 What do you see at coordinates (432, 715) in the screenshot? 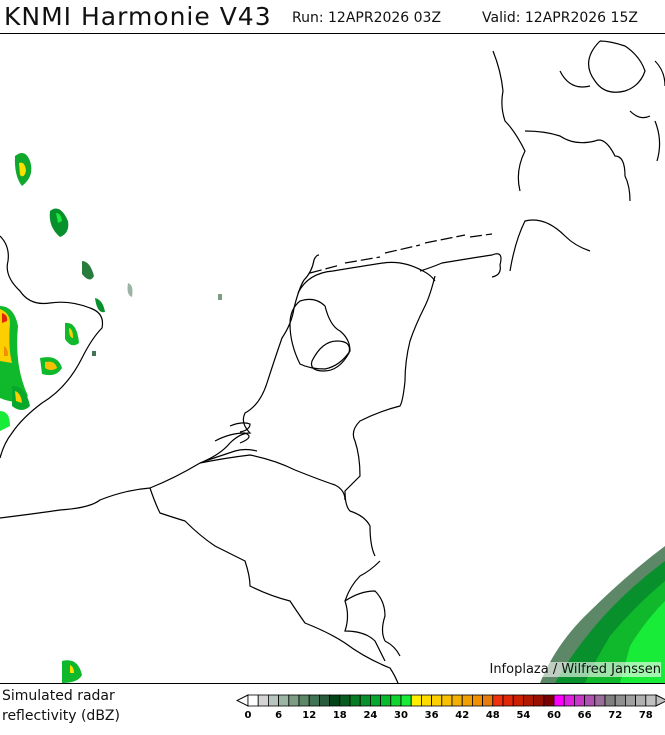
I see `colorbar-tick-label: 36` at bounding box center [432, 715].